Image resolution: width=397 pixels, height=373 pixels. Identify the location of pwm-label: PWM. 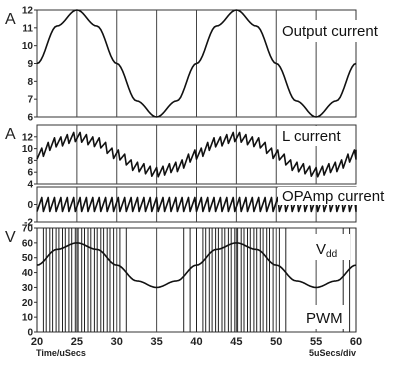
(324, 318).